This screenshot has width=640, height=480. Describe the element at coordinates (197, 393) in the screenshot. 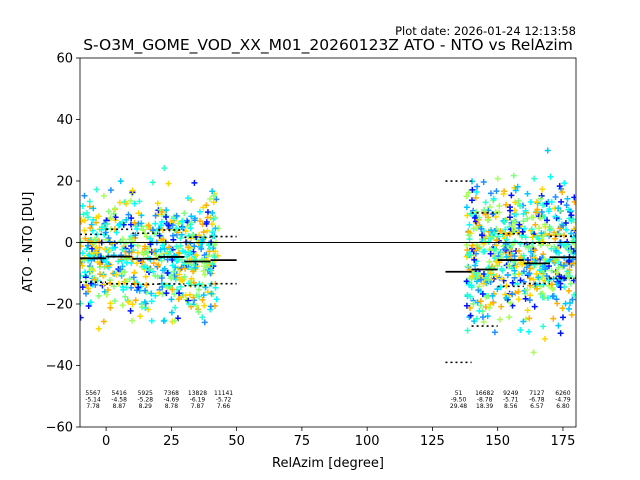

I see `bin-count-label: 13828` at that location.